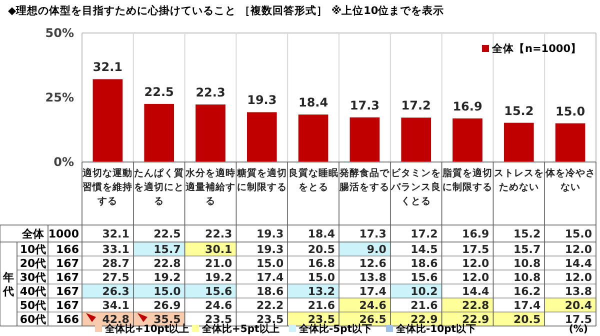 The image size is (600, 336). I want to click on data-label: 22.5, so click(167, 233).